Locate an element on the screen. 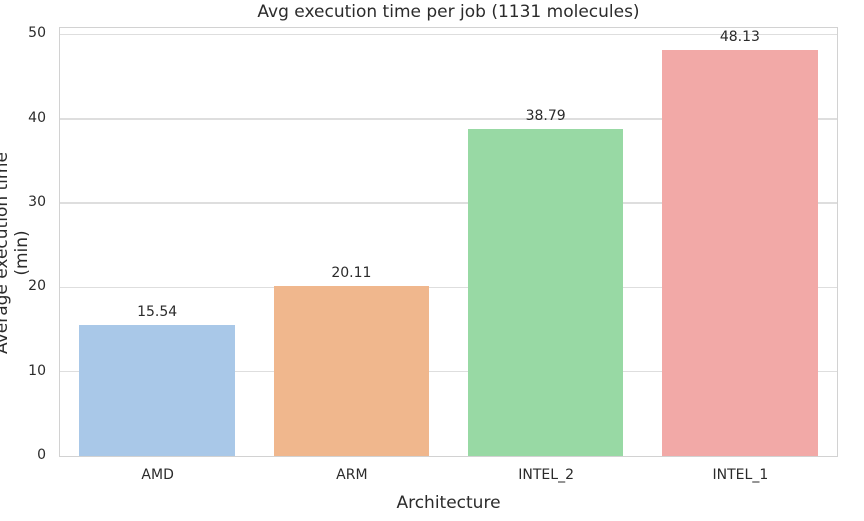 The image size is (864, 521). x-axis-label: Architecture is located at coordinates (448, 503).